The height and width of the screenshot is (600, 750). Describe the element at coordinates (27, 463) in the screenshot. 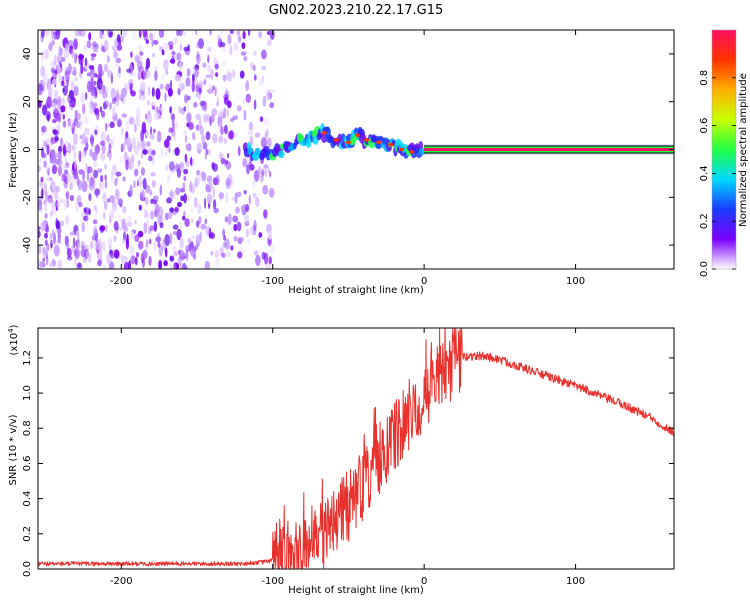

I see `snr-y-tick-label: 0.6` at that location.